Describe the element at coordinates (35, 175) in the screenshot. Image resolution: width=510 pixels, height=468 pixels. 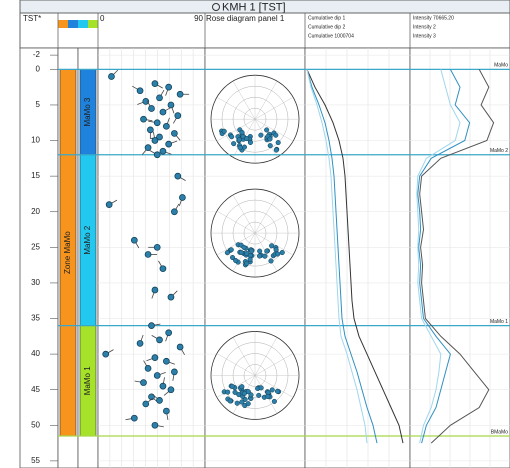
I see `depth-label: 15` at that location.